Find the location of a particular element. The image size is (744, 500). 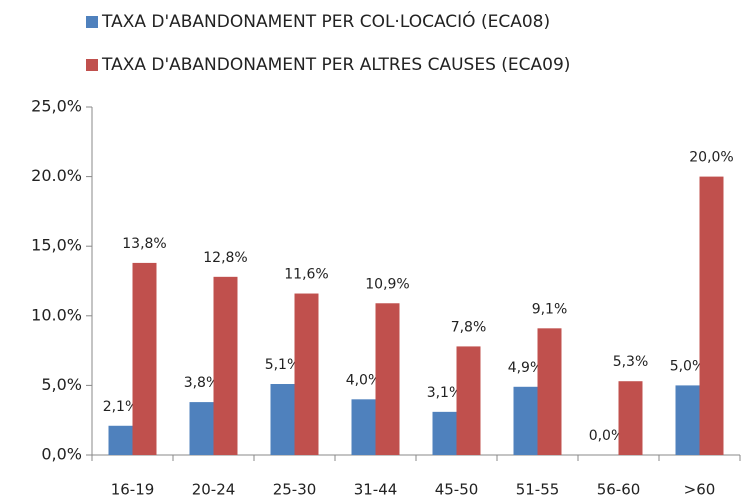

x-tick-label: >60 is located at coordinates (700, 490).